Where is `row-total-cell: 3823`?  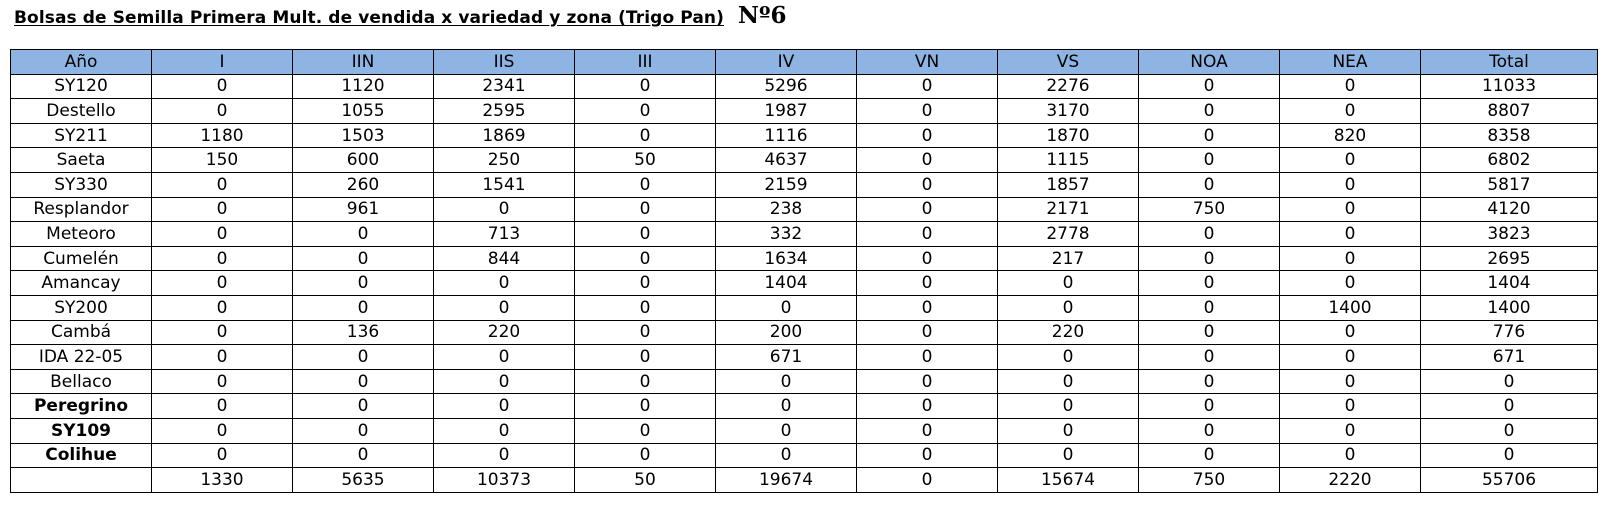 row-total-cell: 3823 is located at coordinates (1509, 234).